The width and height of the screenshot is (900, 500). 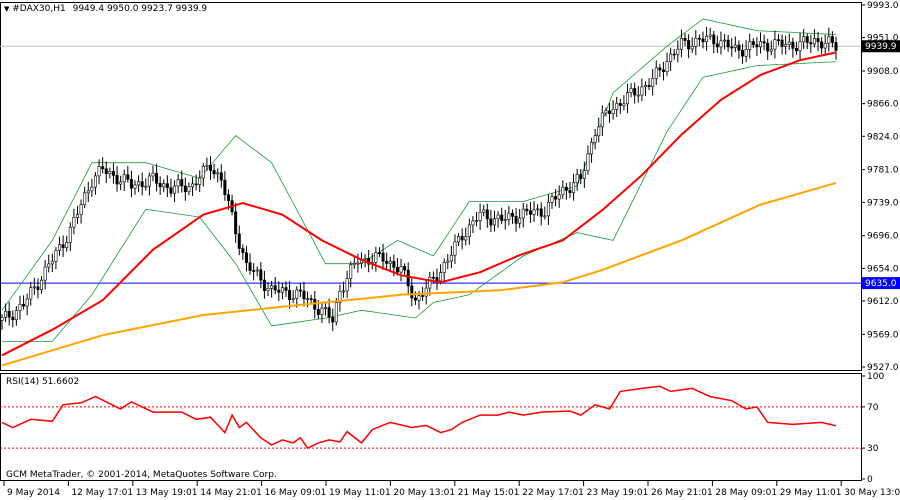 What do you see at coordinates (105, 9) in the screenshot?
I see `chart-header: ▼ #DAX30,H1 9949.4 9950.0 9923.7 9939.9` at bounding box center [105, 9].